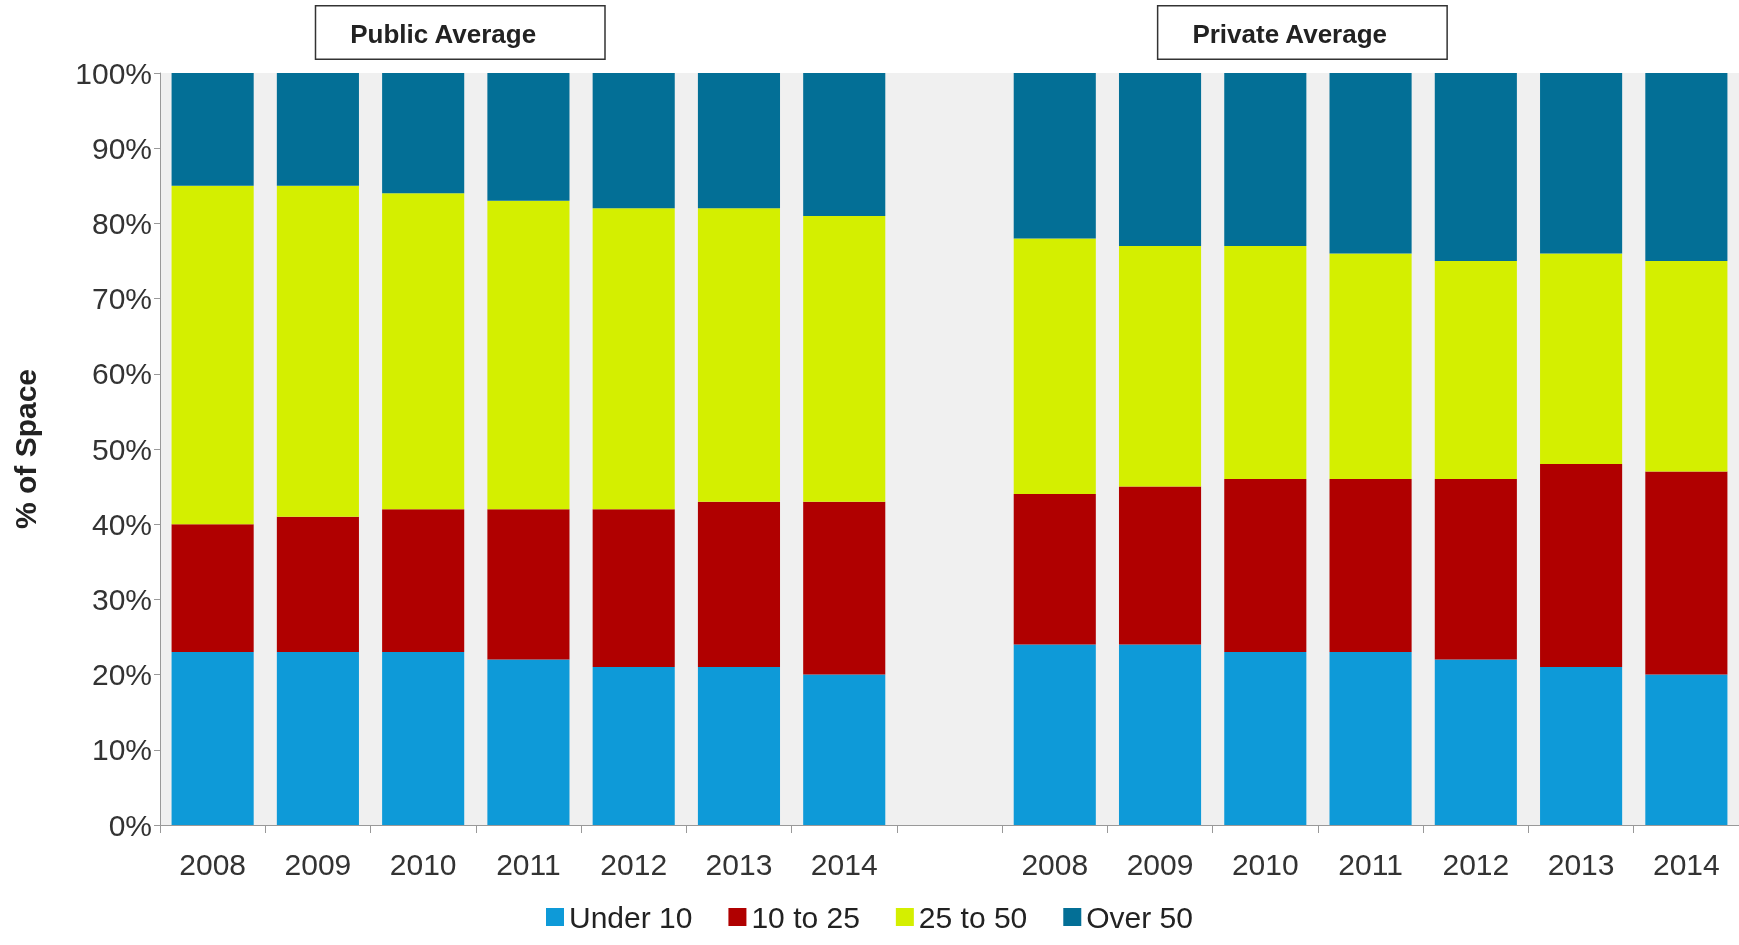 Image resolution: width=1739 pixels, height=945 pixels. Describe the element at coordinates (973, 917) in the screenshot. I see `legend-label: 25 to 50` at that location.